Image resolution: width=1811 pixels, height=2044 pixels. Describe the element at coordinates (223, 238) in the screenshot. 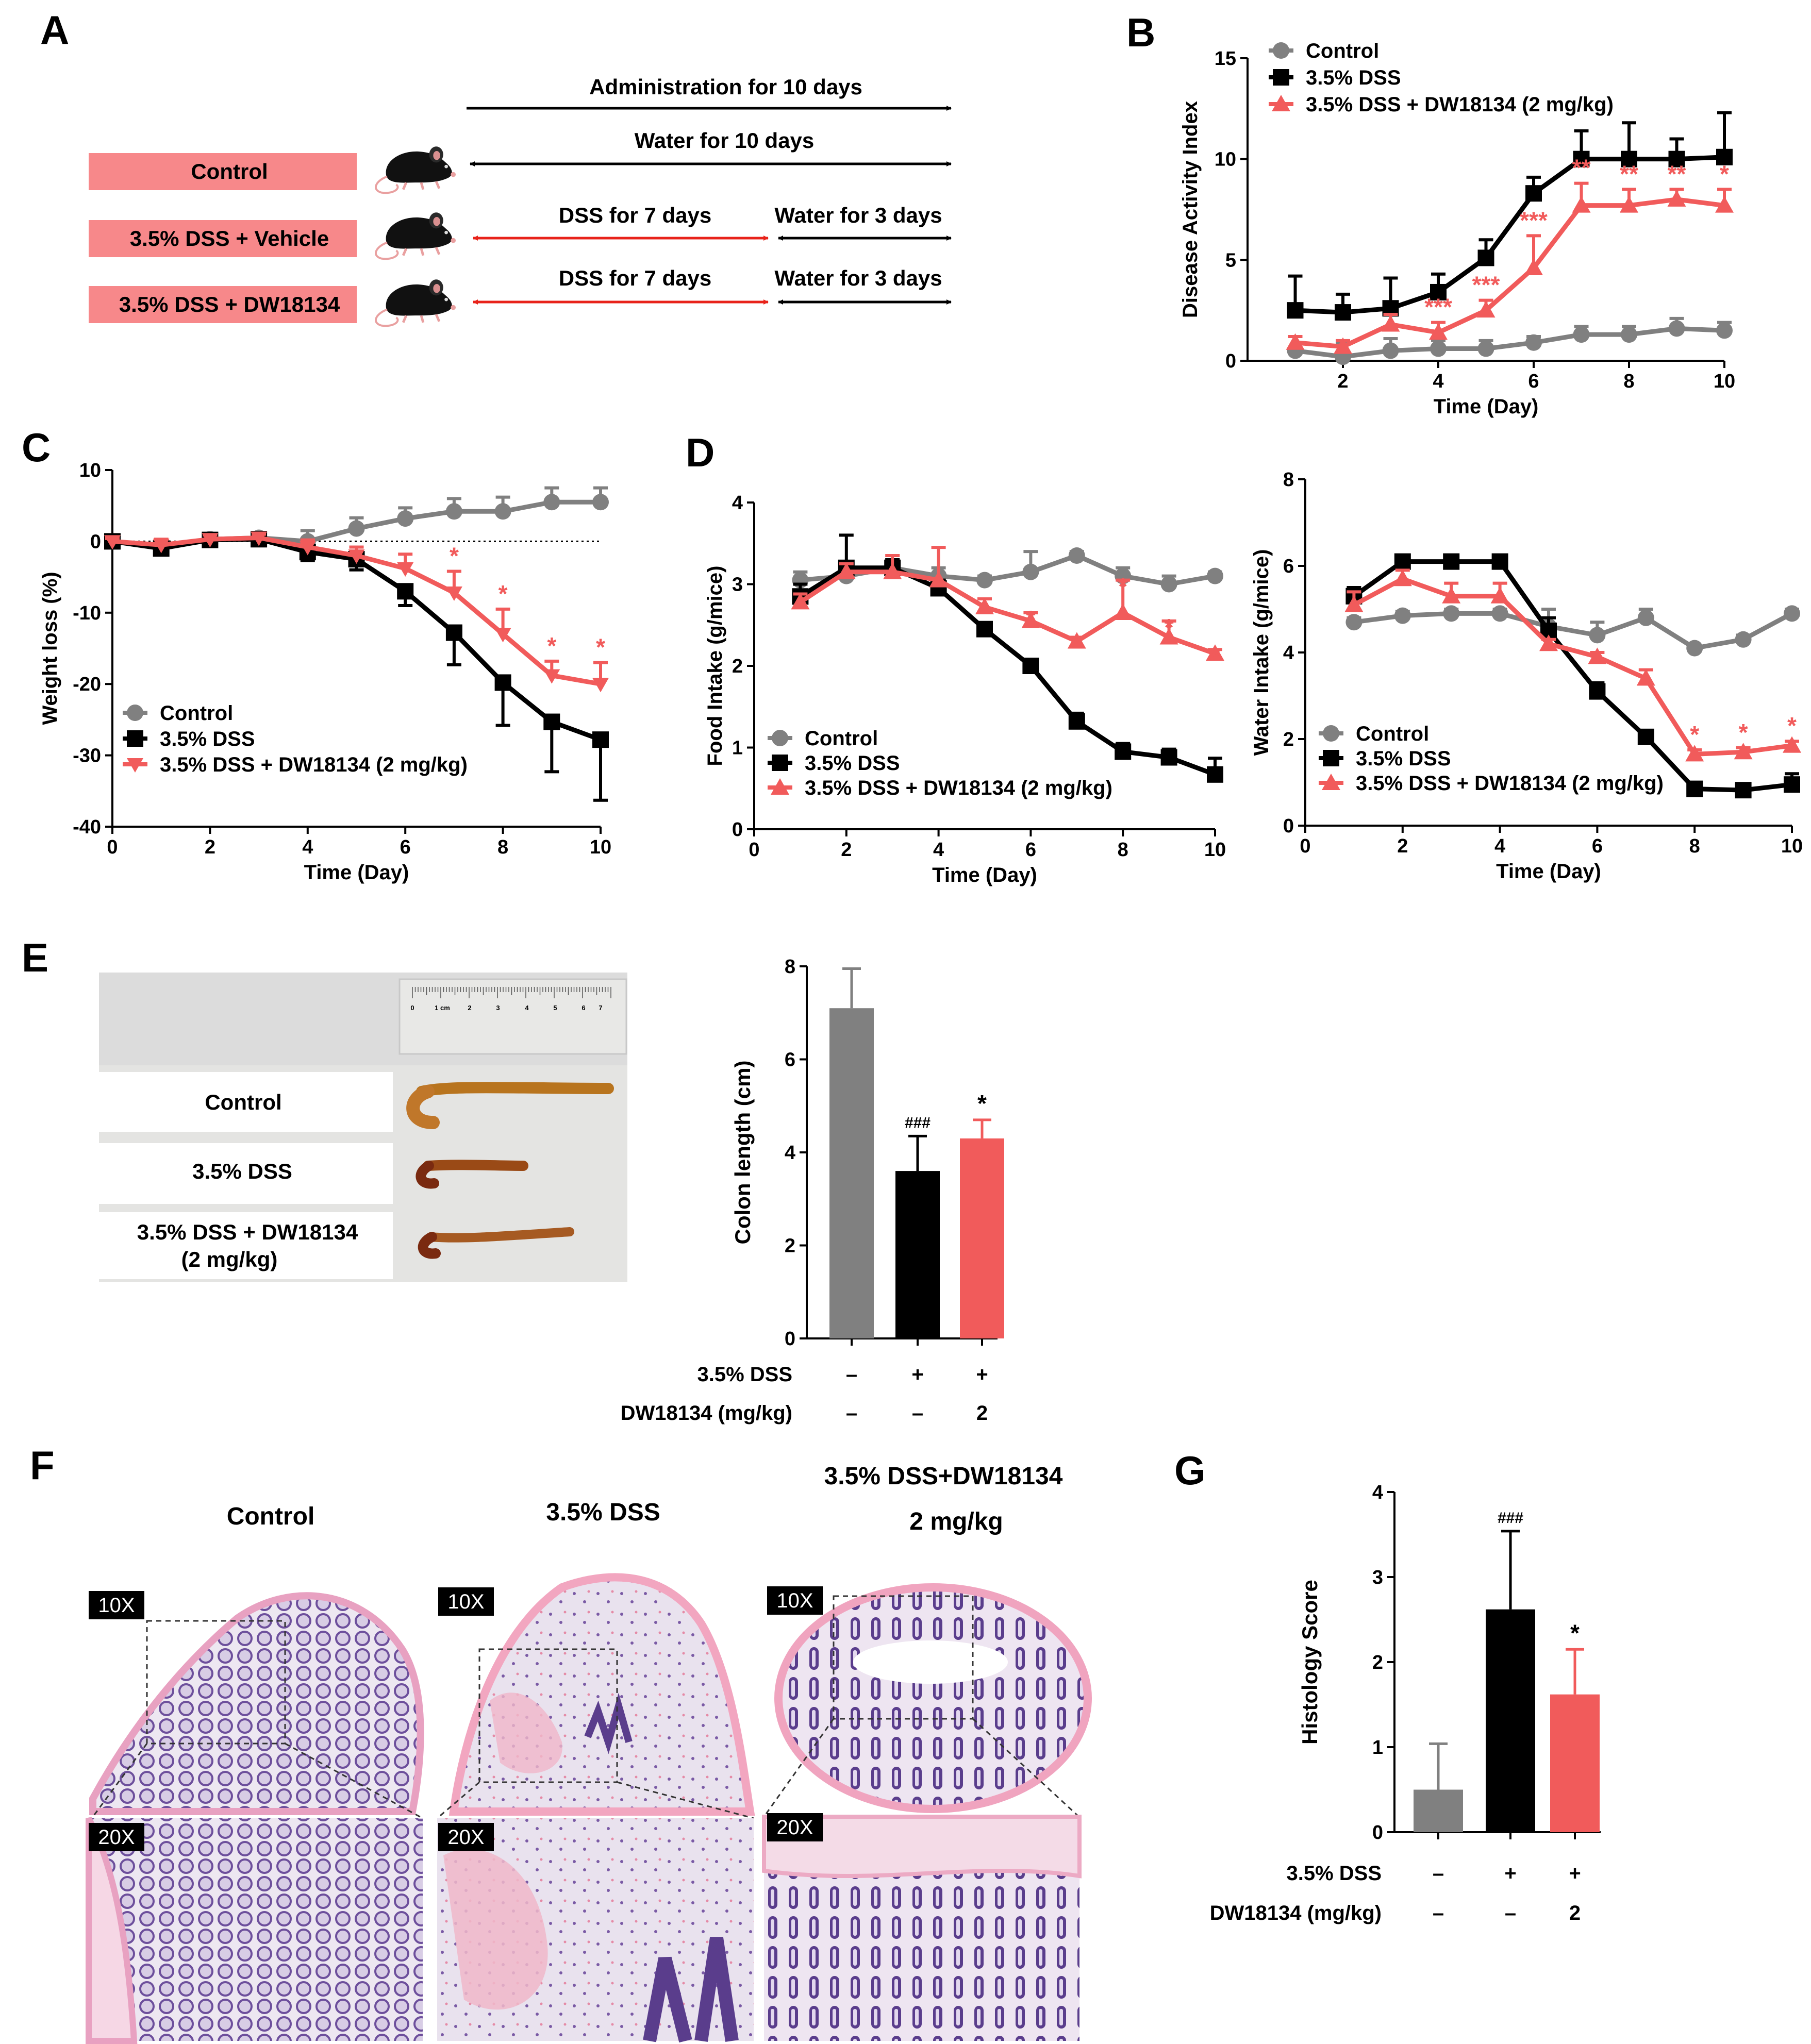

I see `group-box-vehicle` at that location.